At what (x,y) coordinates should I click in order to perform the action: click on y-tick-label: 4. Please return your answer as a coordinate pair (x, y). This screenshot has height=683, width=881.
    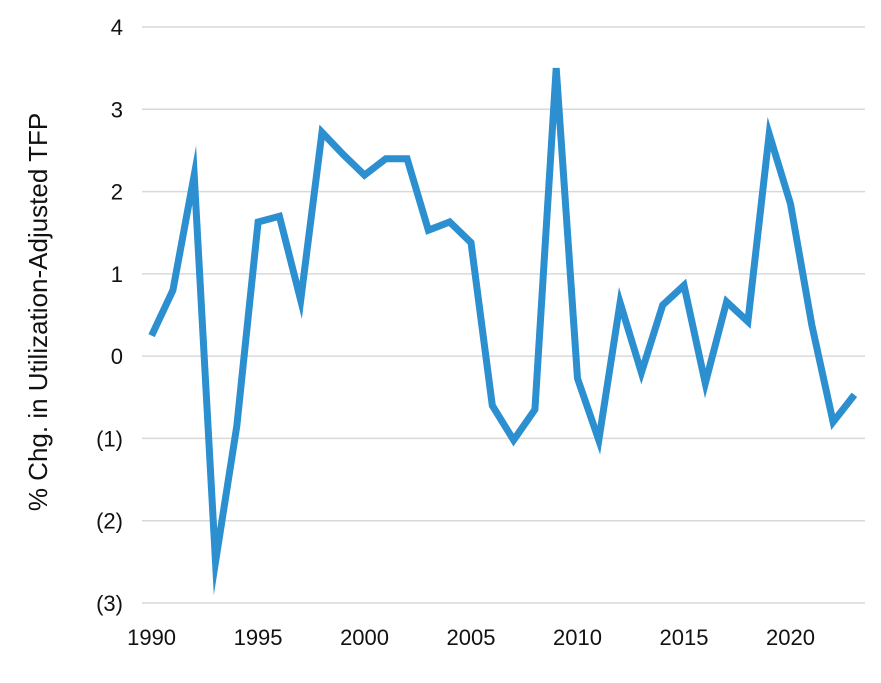
    Looking at the image, I should click on (117, 27).